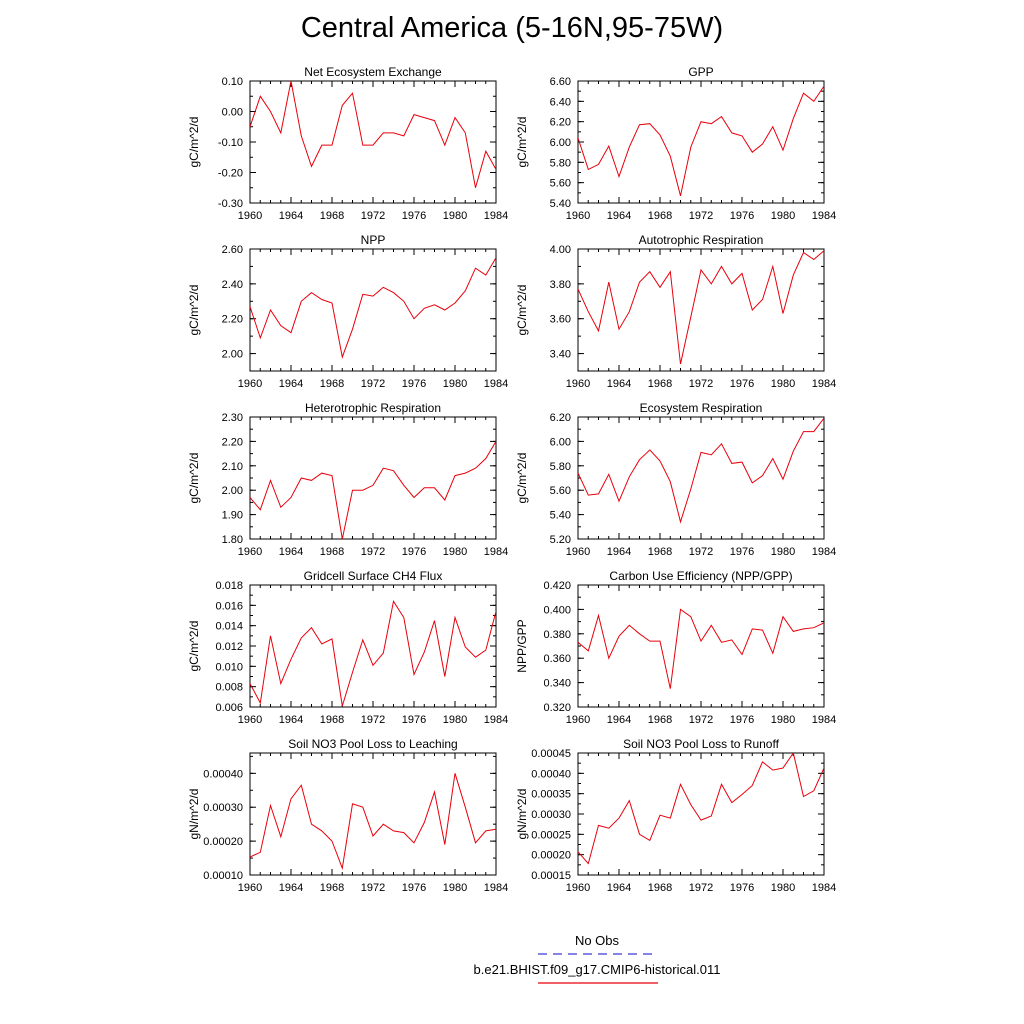  I want to click on y-tick-label: 2.20, so click(232, 320).